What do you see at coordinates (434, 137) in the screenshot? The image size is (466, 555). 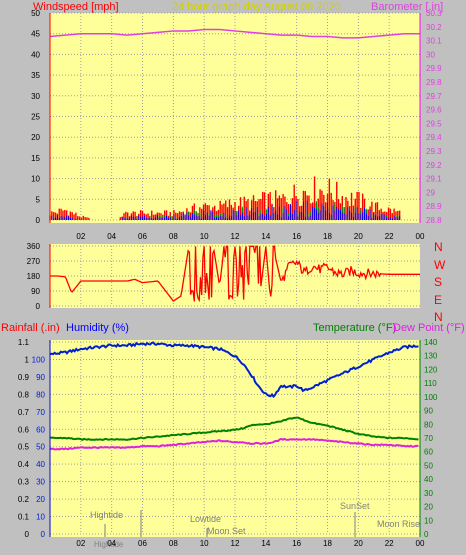 I see `barometer-tick-29.4: 29.4` at bounding box center [434, 137].